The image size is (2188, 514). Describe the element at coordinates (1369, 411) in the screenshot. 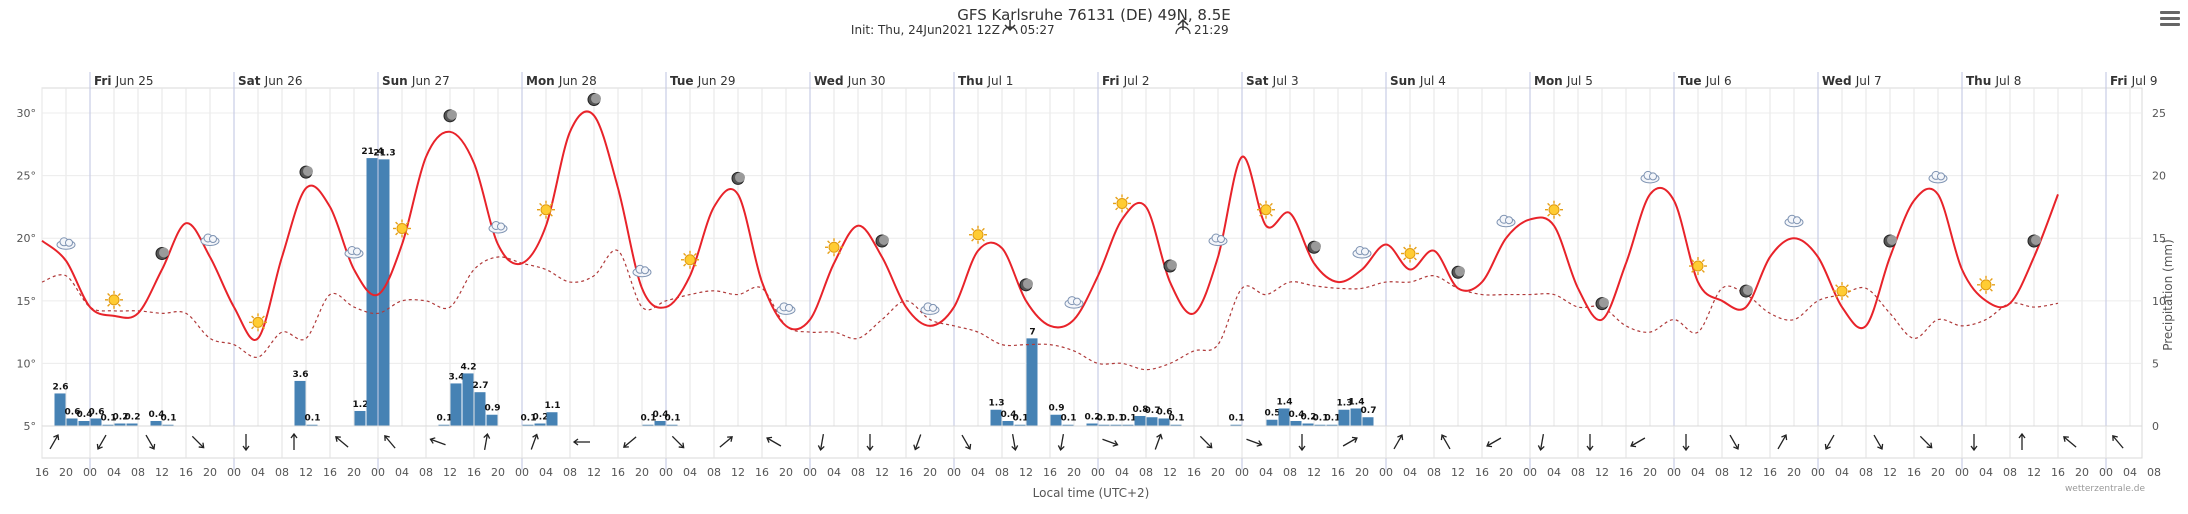

I see `precip-label: 0.7` at that location.